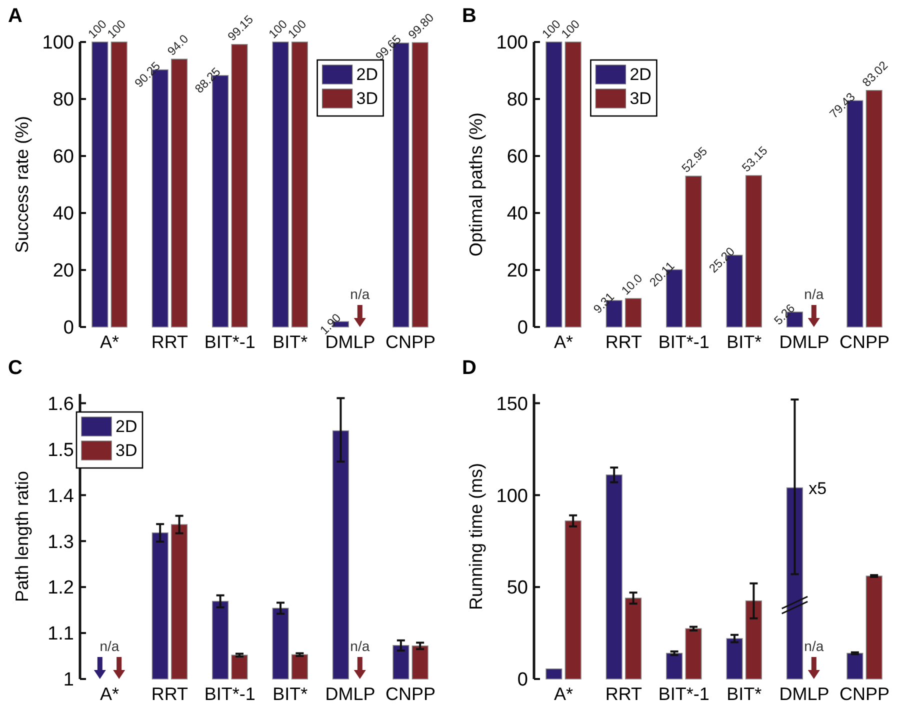  Describe the element at coordinates (476, 184) in the screenshot. I see `y-axis-title: Optimal paths (%)` at that location.